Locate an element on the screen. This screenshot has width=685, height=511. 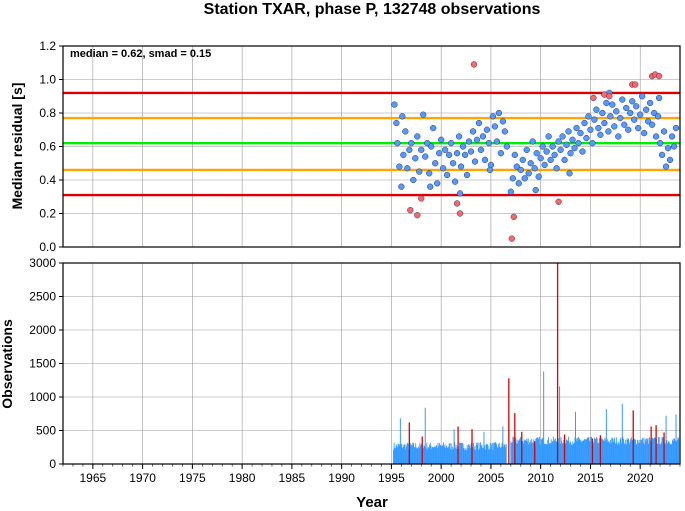
observations-y-ticks: 0 500 1000 1500 2000 2500 3000 is located at coordinates (46, 363).